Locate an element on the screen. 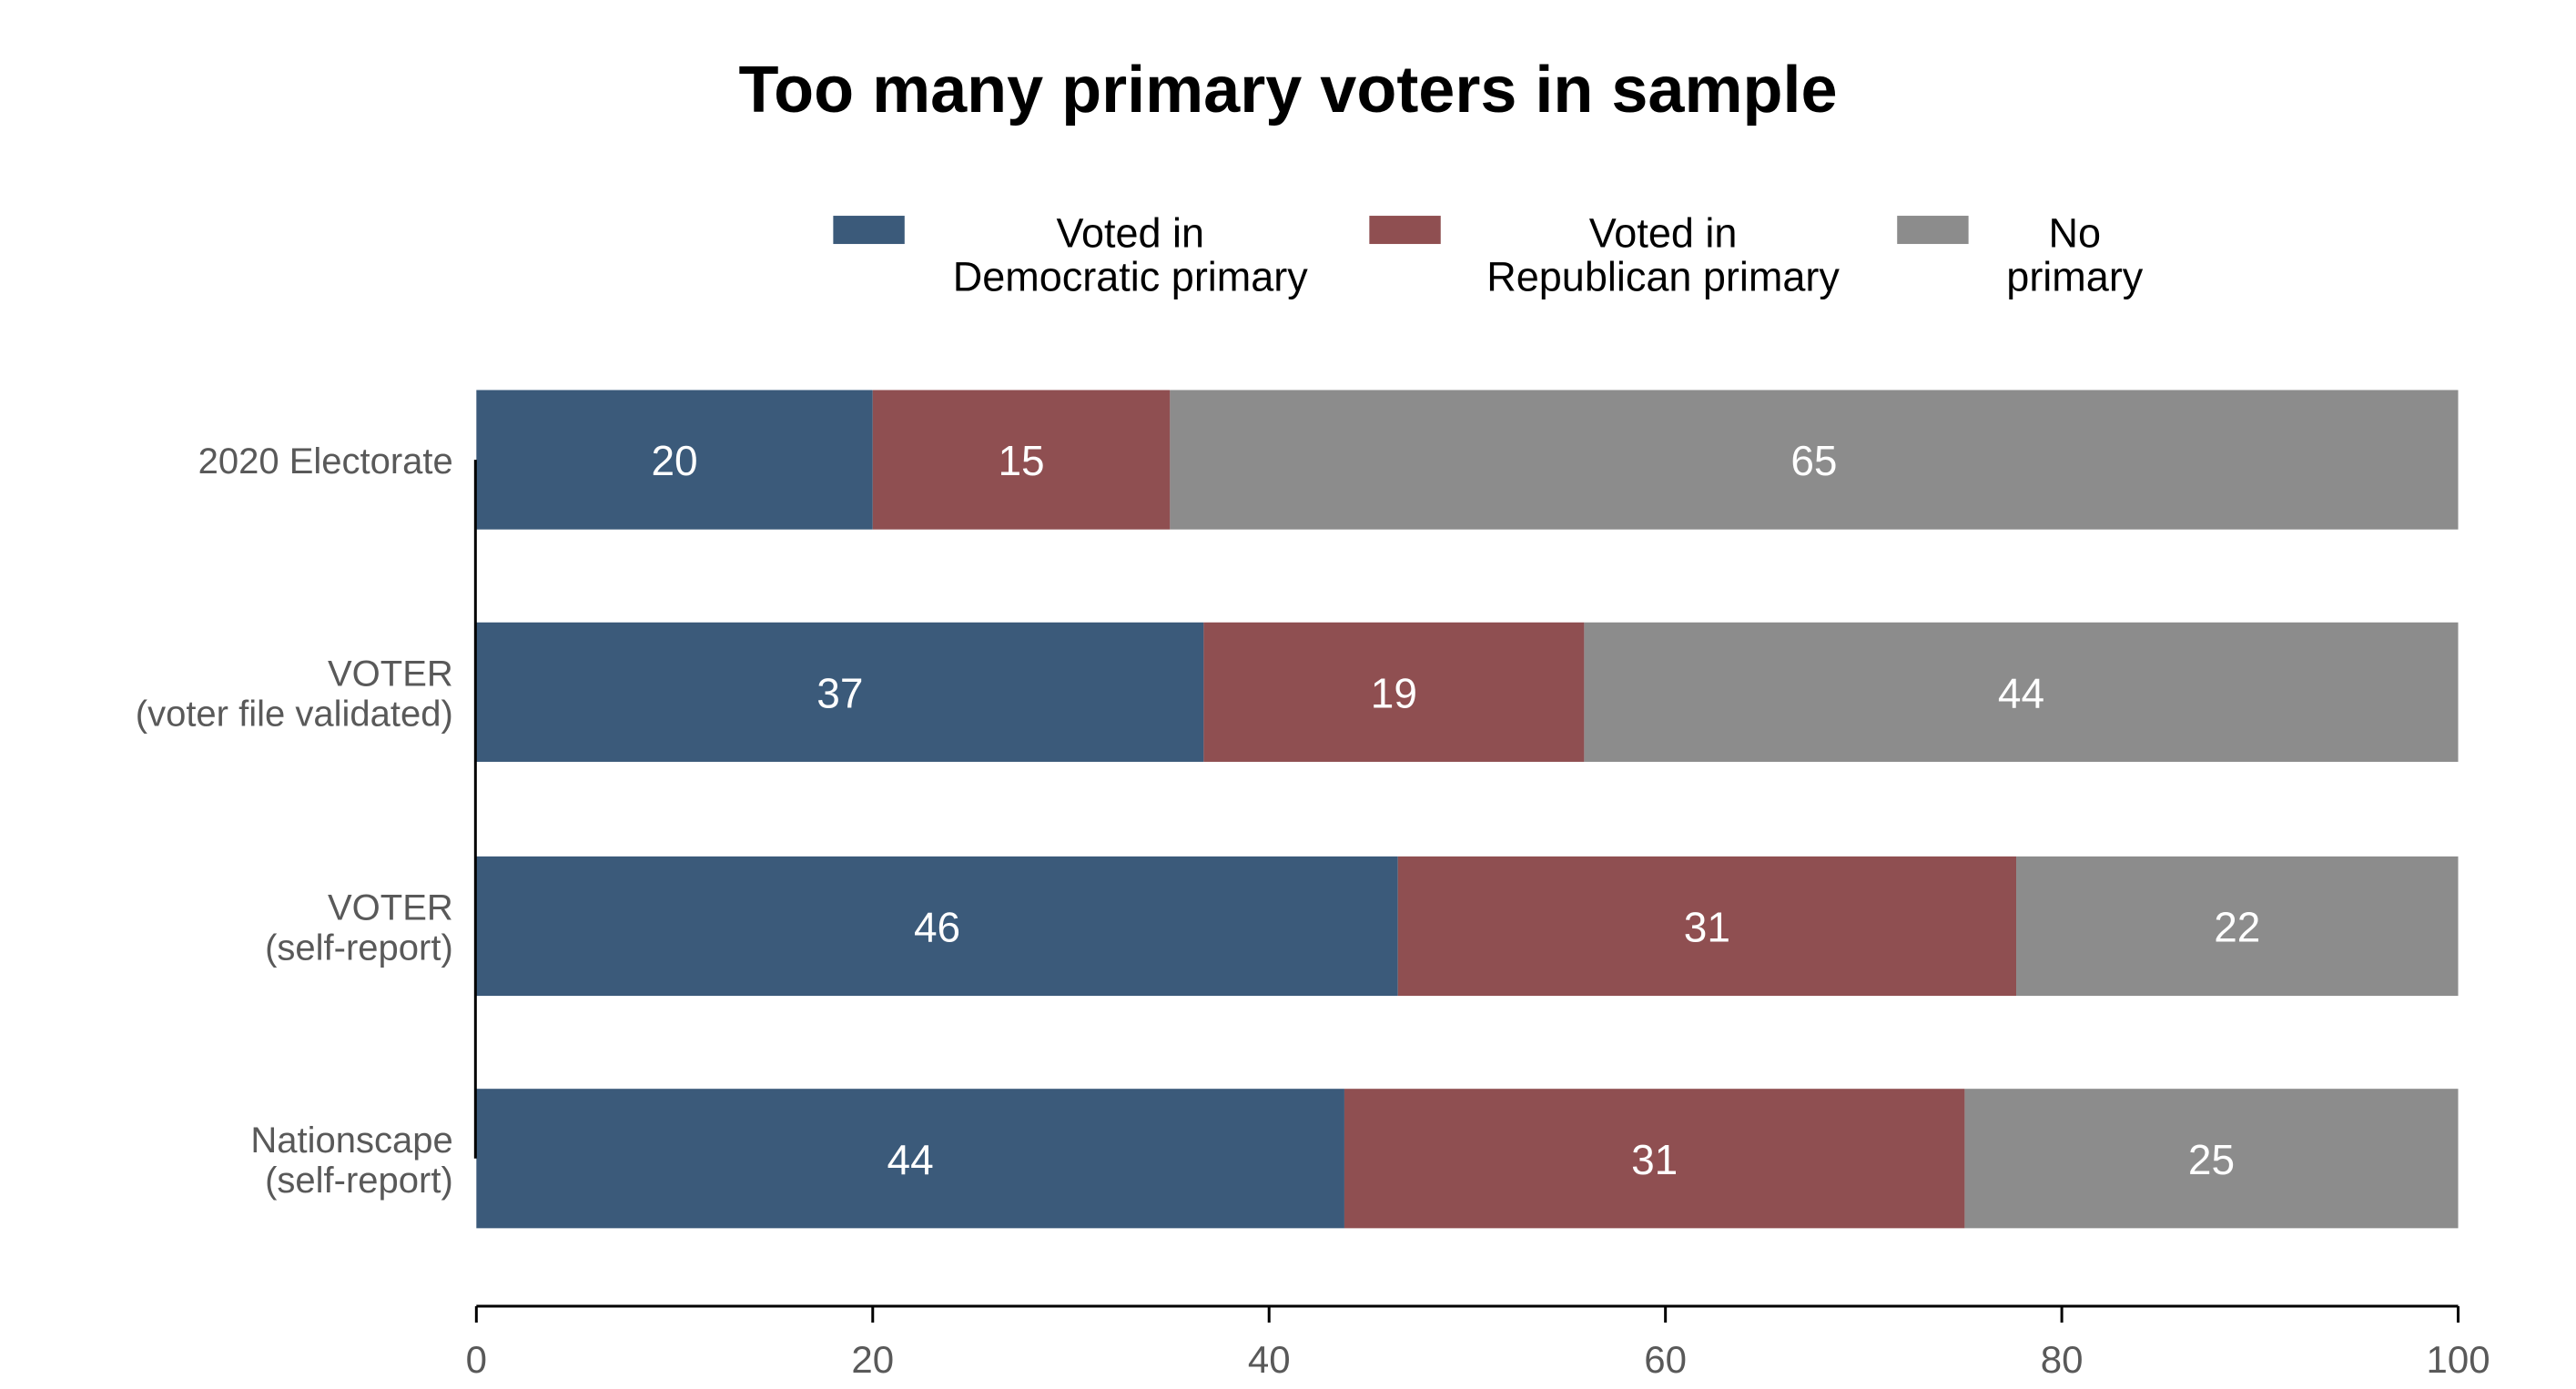 This screenshot has height=1389, width=2576. legend-label: Republican primary is located at coordinates (1663, 277).